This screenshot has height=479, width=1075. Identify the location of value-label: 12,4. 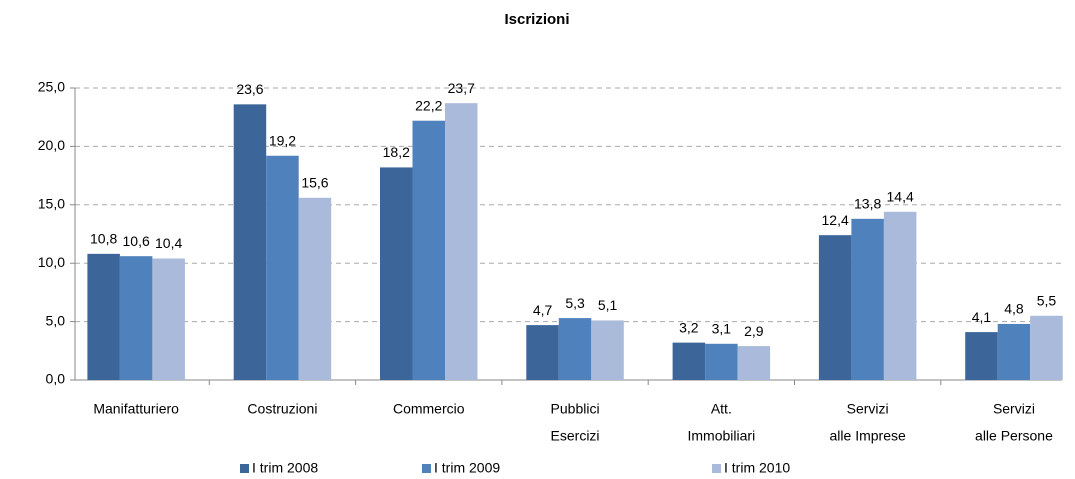
(835, 220).